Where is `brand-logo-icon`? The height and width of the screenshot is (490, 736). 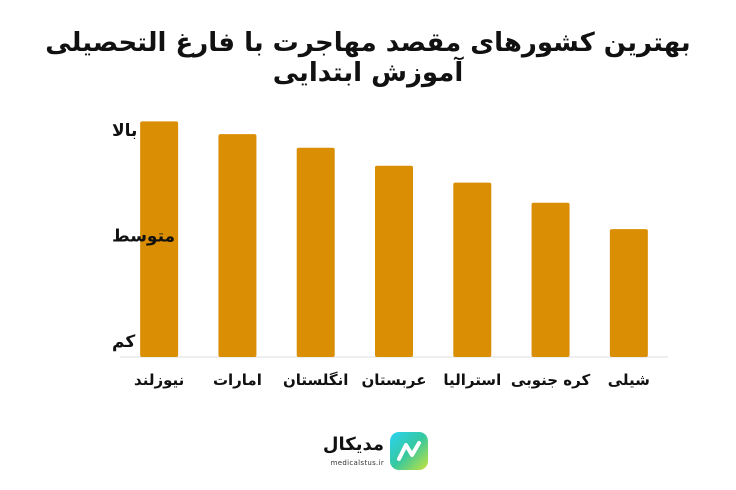 brand-logo-icon is located at coordinates (409, 451).